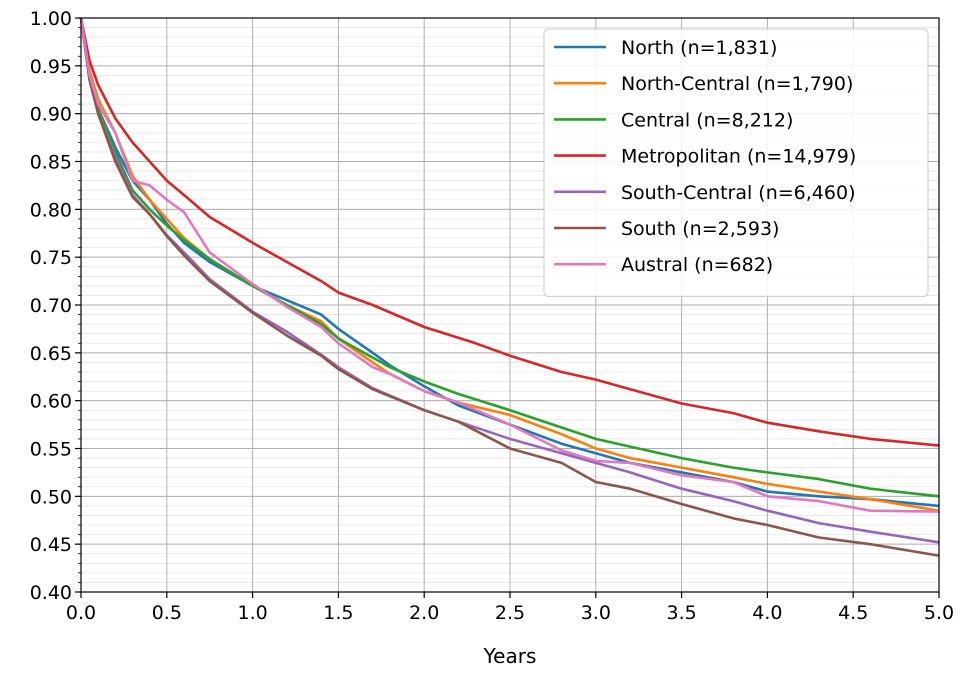 Image resolution: width=962 pixels, height=676 pixels. What do you see at coordinates (51, 354) in the screenshot?
I see `y-tick-label: 0.65` at bounding box center [51, 354].